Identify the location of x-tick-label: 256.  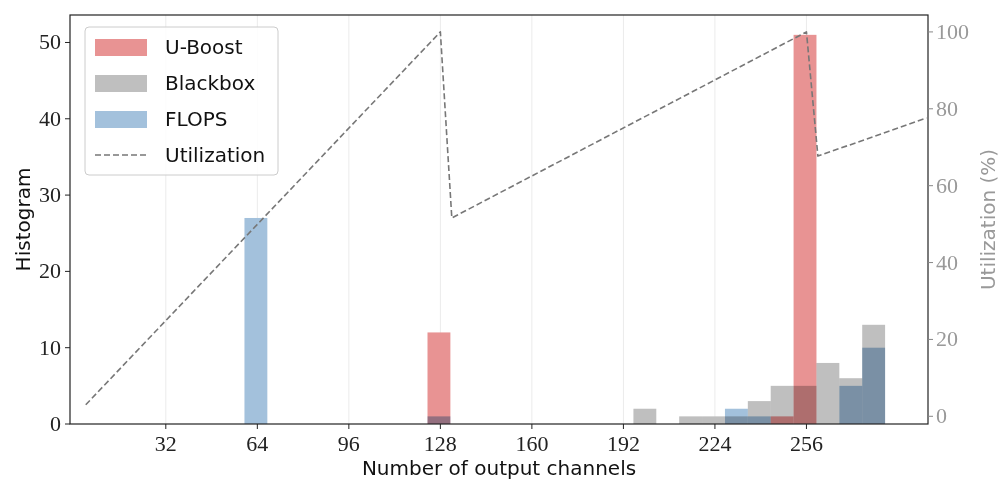
(806, 443).